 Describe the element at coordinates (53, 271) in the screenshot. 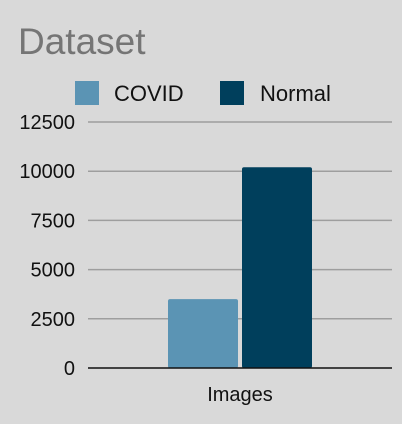

I see `y-tick-label: 5000` at that location.